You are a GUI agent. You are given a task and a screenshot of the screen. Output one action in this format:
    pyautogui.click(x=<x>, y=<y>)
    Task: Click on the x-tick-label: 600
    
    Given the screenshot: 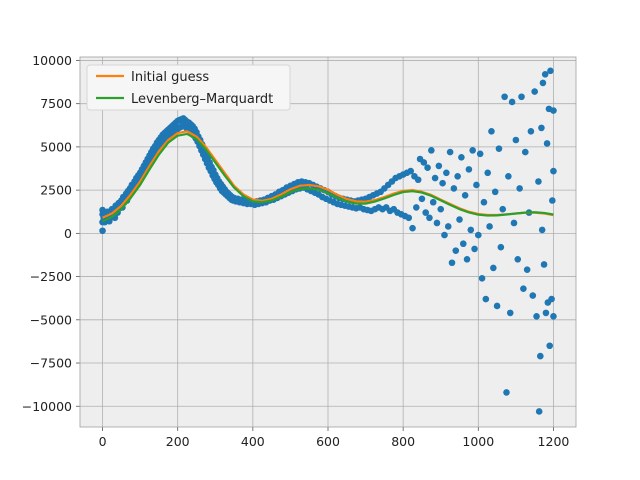 What is the action you would take?
    pyautogui.click(x=328, y=441)
    